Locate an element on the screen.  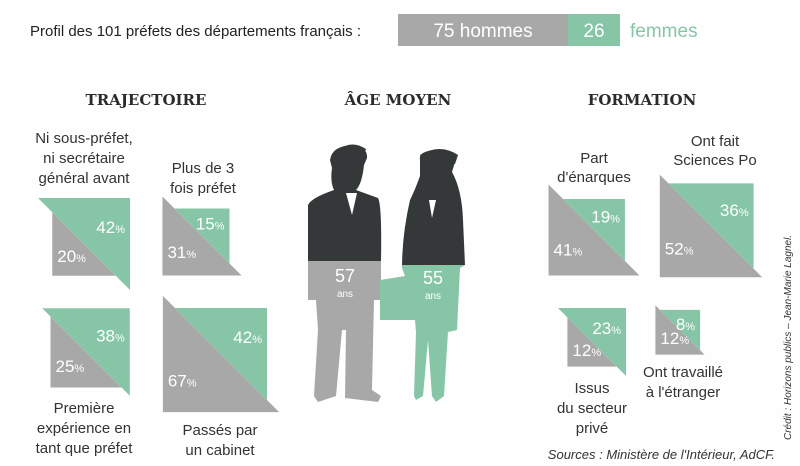
man-cap-icon is located at coordinates (353, 151).